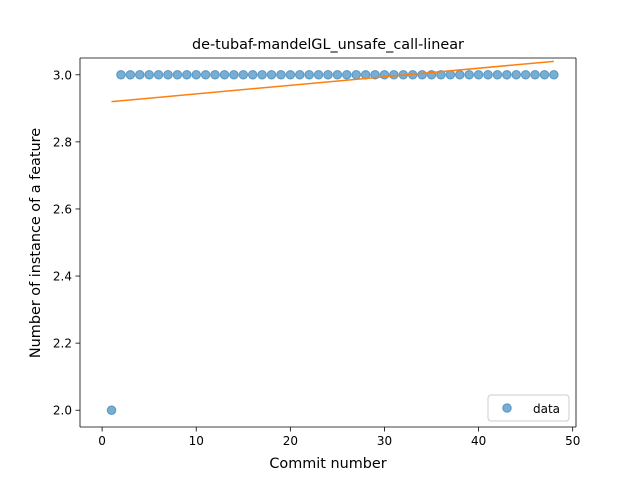 This screenshot has height=480, width=640. Describe the element at coordinates (328, 45) in the screenshot. I see `chart-title: de-tubaf-mandelGL_unsafe_call-linear` at that location.